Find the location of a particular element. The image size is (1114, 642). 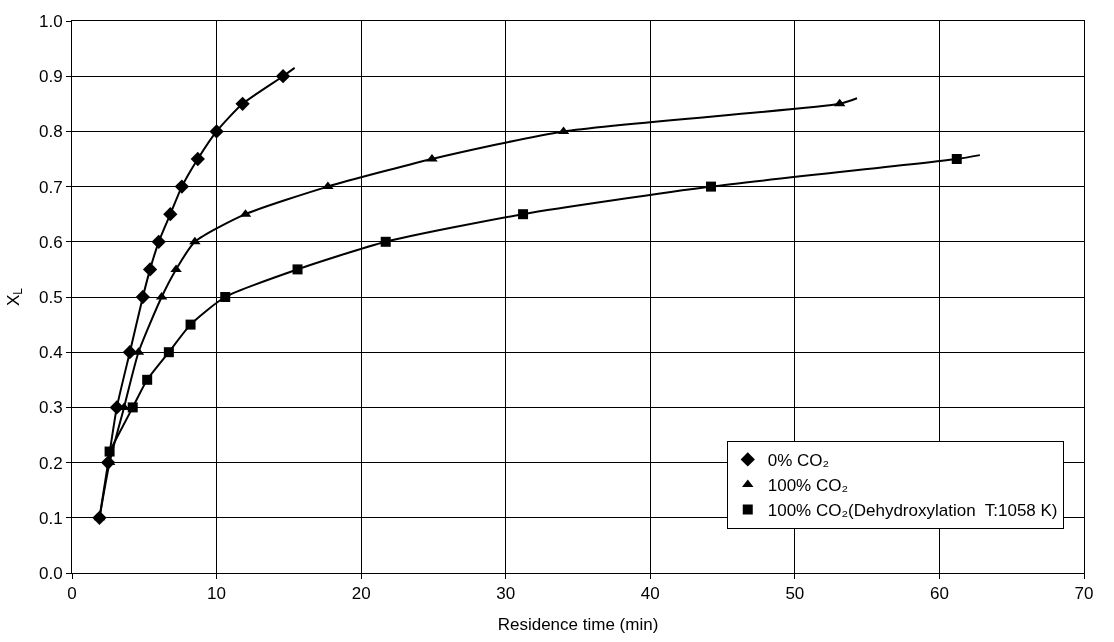

x-tick-label: 40 is located at coordinates (650, 594).